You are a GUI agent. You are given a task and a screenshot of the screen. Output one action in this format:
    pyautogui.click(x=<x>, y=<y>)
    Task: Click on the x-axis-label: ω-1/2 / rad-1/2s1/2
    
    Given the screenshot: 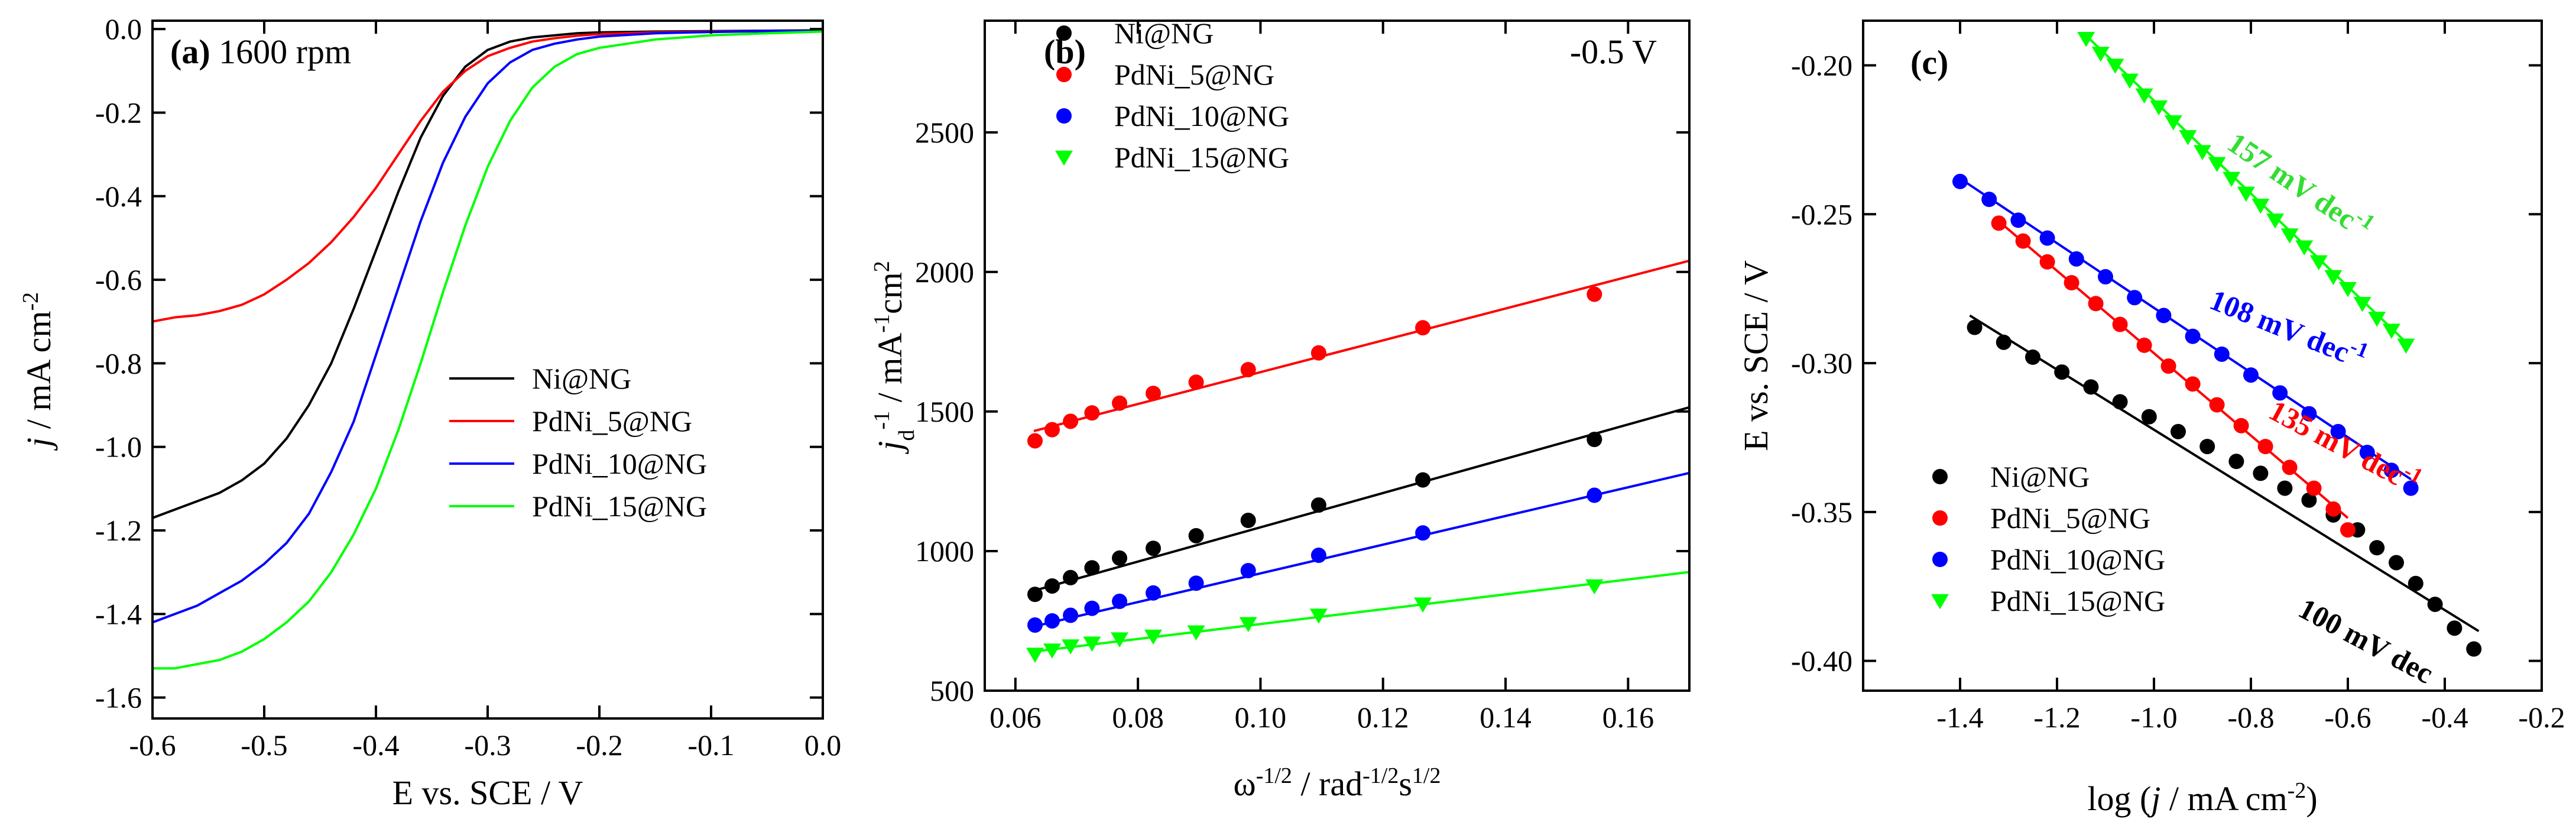 What is the action you would take?
    pyautogui.click(x=1337, y=783)
    